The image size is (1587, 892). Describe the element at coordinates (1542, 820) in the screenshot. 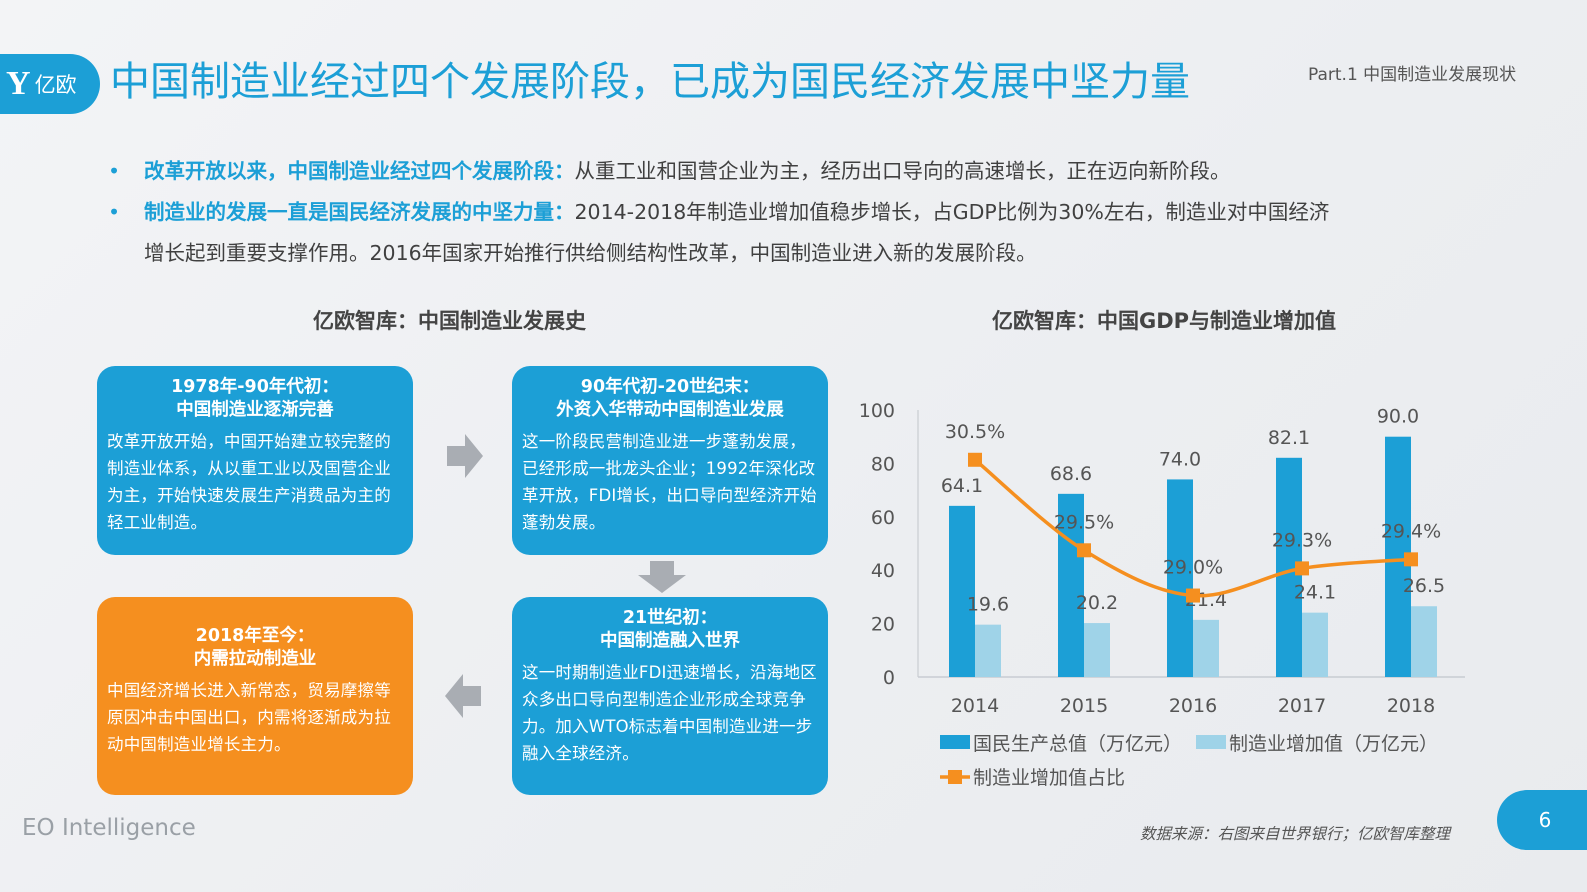

I see `page-number: 6` at that location.